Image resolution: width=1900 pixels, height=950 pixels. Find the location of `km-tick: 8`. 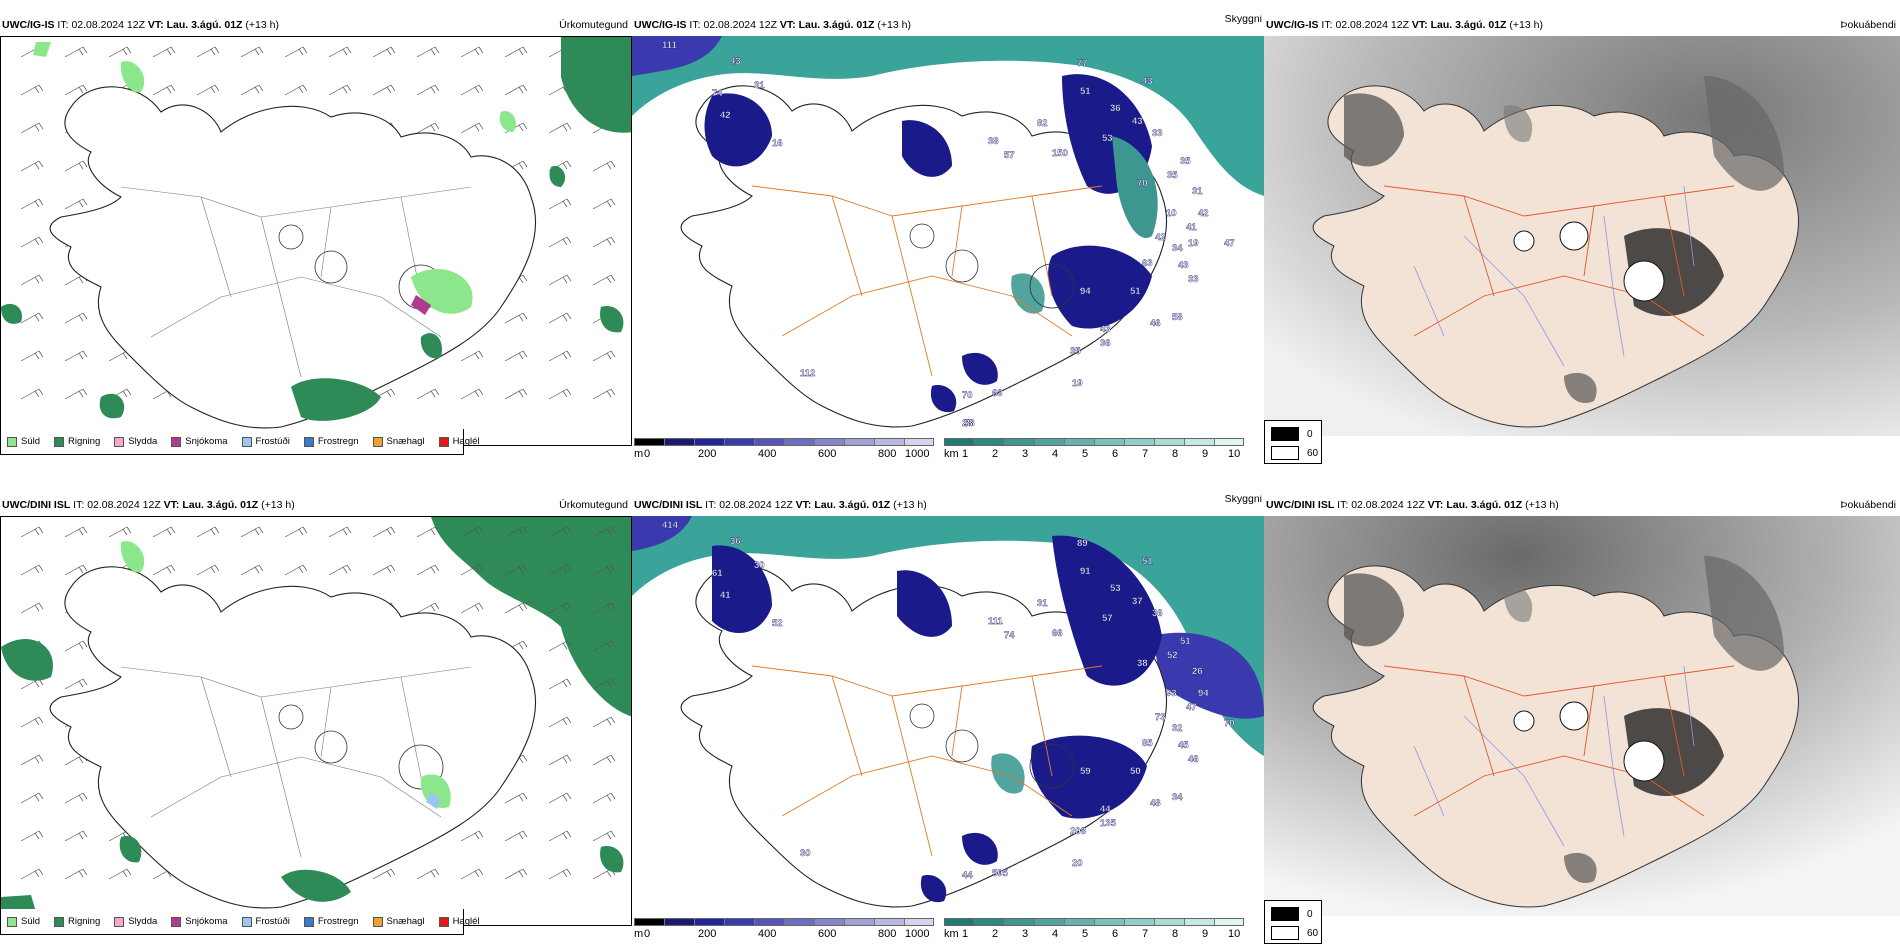

km-tick: 8 is located at coordinates (1175, 934).